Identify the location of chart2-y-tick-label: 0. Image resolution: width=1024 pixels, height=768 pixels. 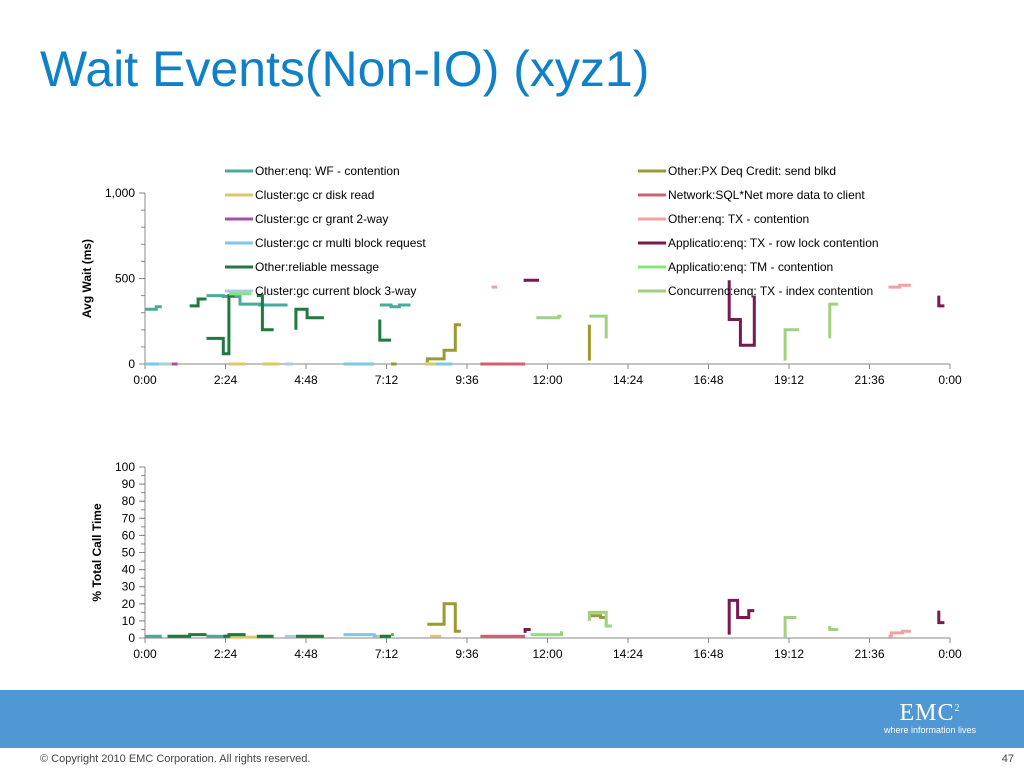
(131, 638).